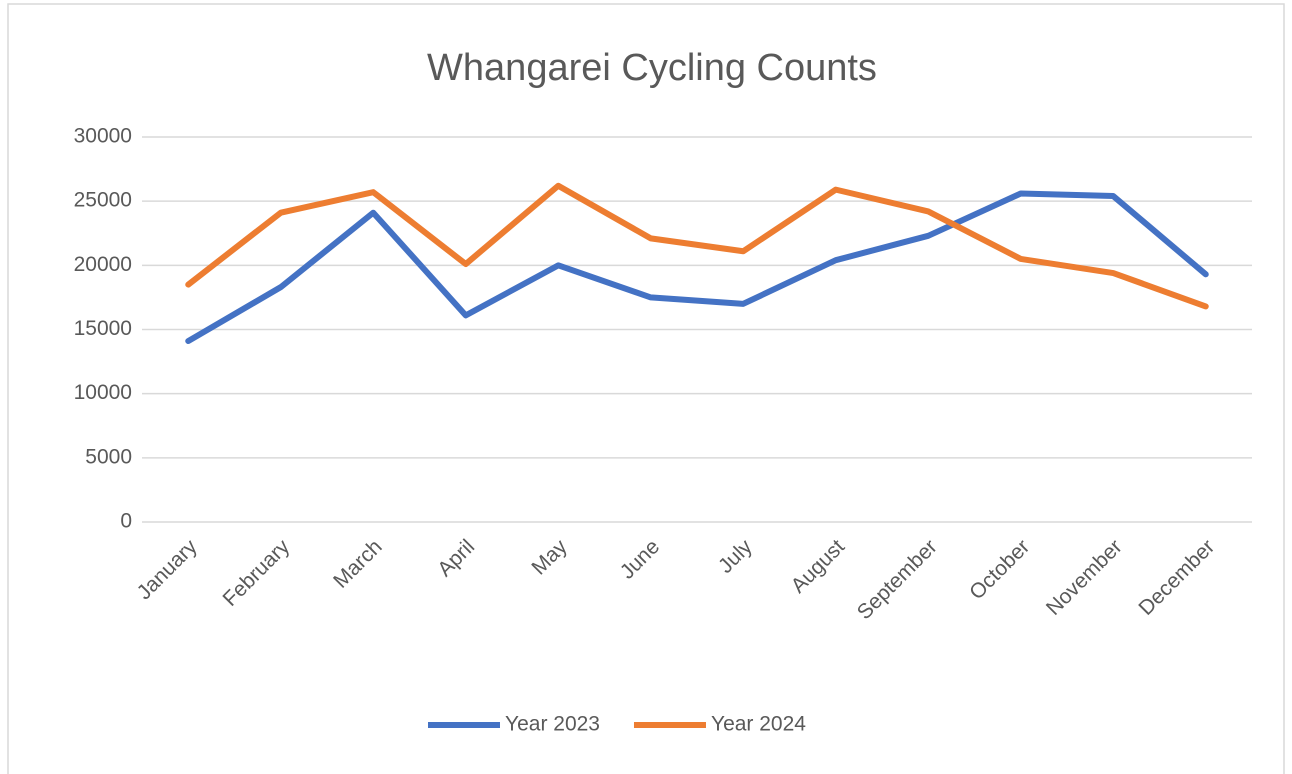 This screenshot has height=774, width=1292. I want to click on y-tick-label: 0, so click(126, 521).